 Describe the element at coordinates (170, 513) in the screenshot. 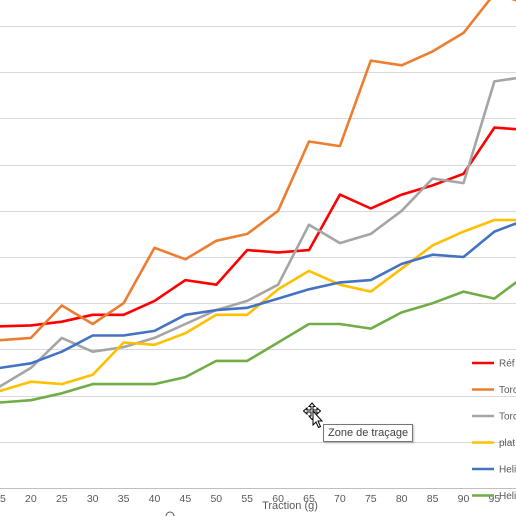

I see `chart-resize-handle` at that location.